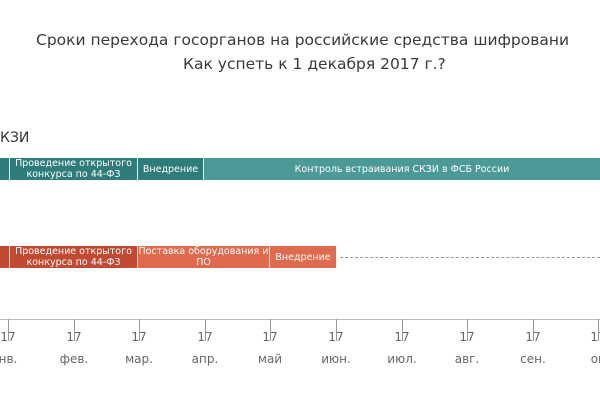 This screenshot has width=600, height=400. Describe the element at coordinates (139, 359) in the screenshot. I see `timeline-tick-month: мар.` at that location.